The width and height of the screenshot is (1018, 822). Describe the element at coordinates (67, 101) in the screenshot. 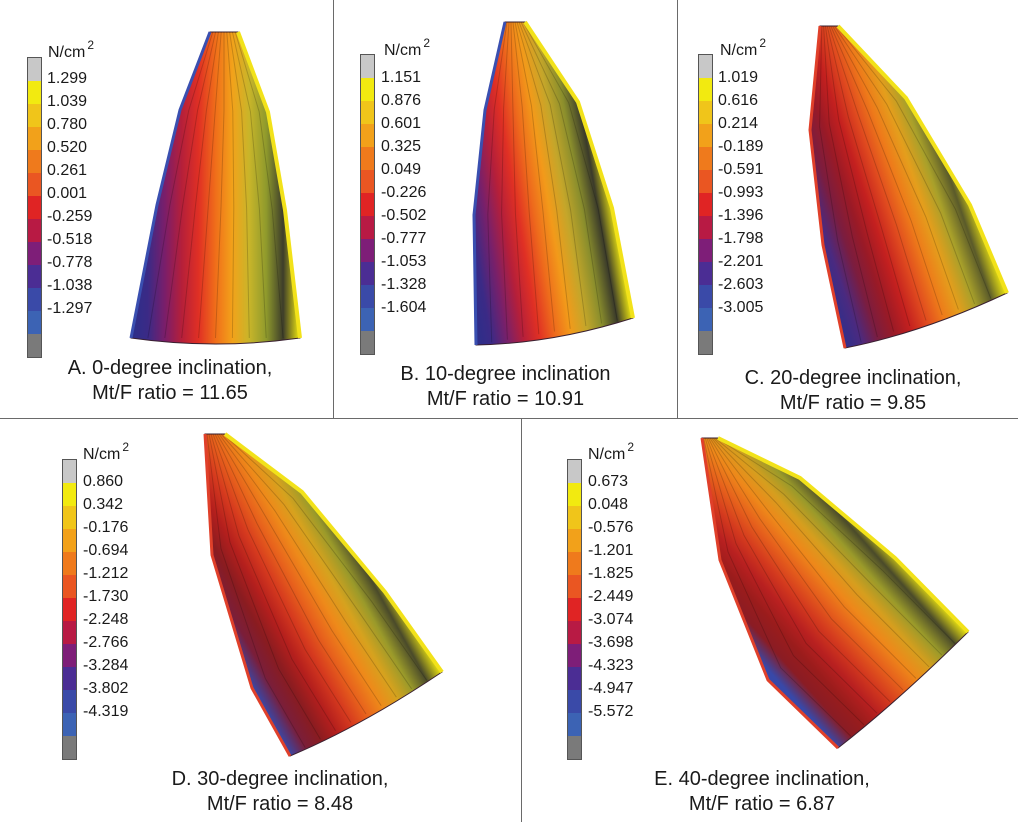

I see `legend-tick-label: 1.039` at that location.